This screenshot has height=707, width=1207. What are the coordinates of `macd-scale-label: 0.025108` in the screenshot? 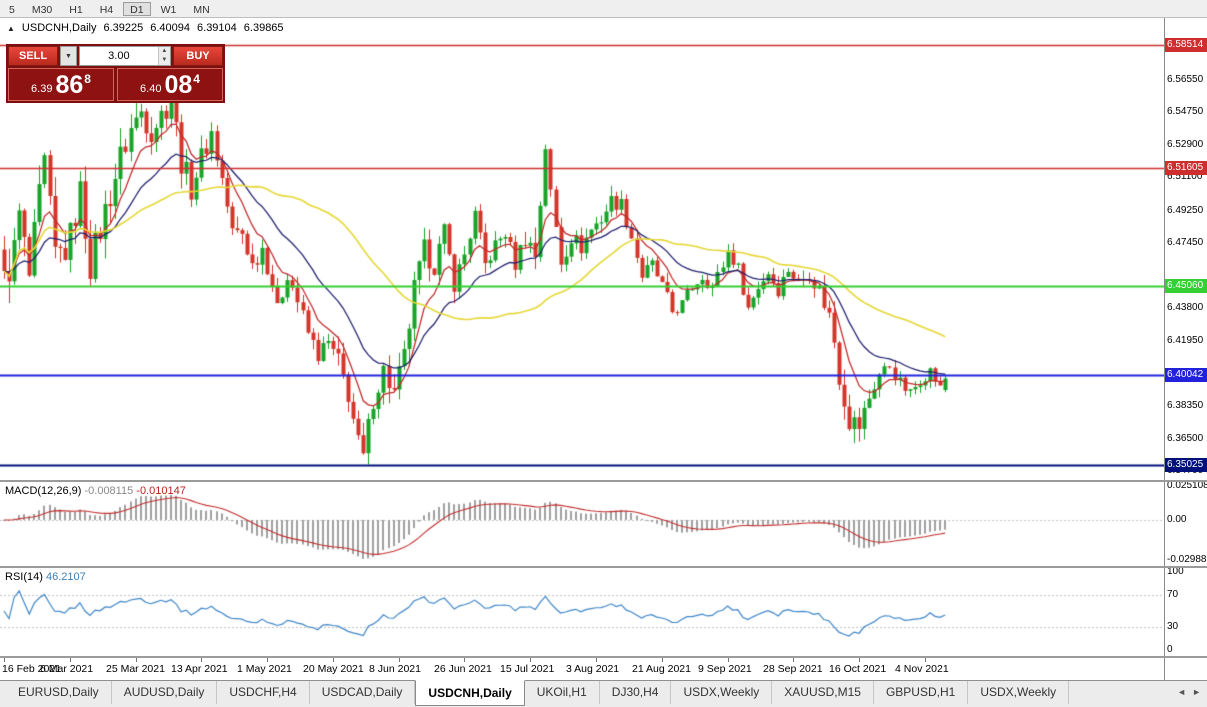 It's located at (1187, 485).